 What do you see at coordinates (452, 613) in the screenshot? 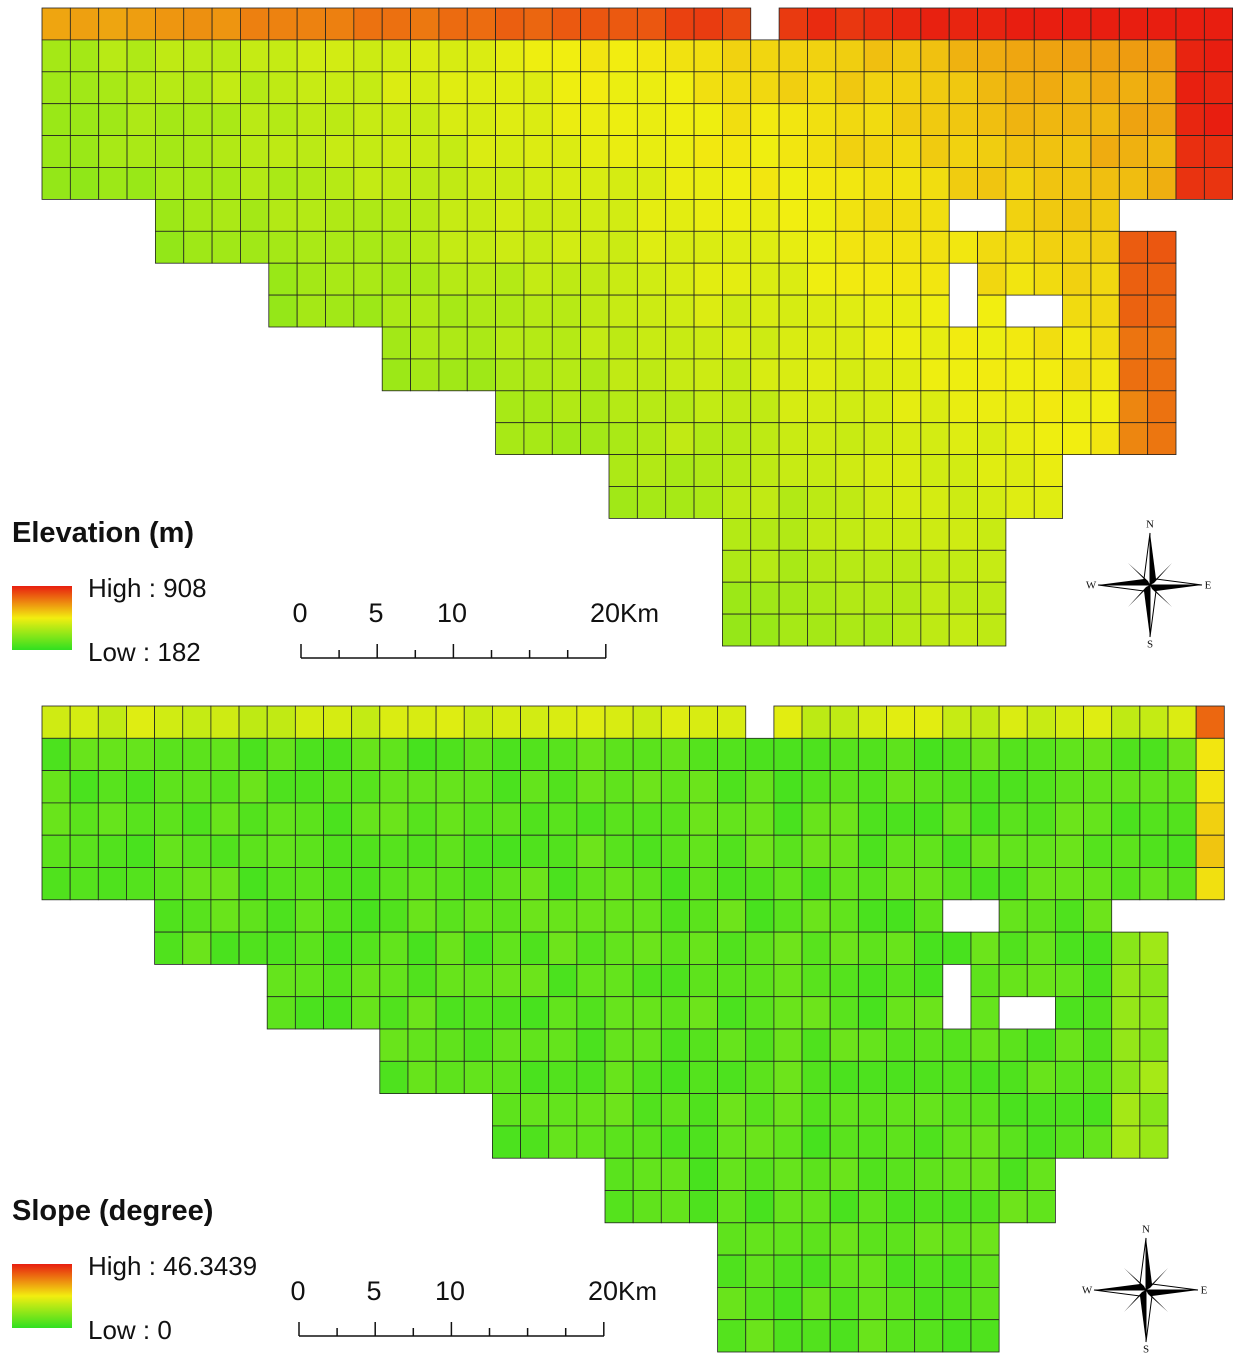
I see `scale-label: 10` at bounding box center [452, 613].